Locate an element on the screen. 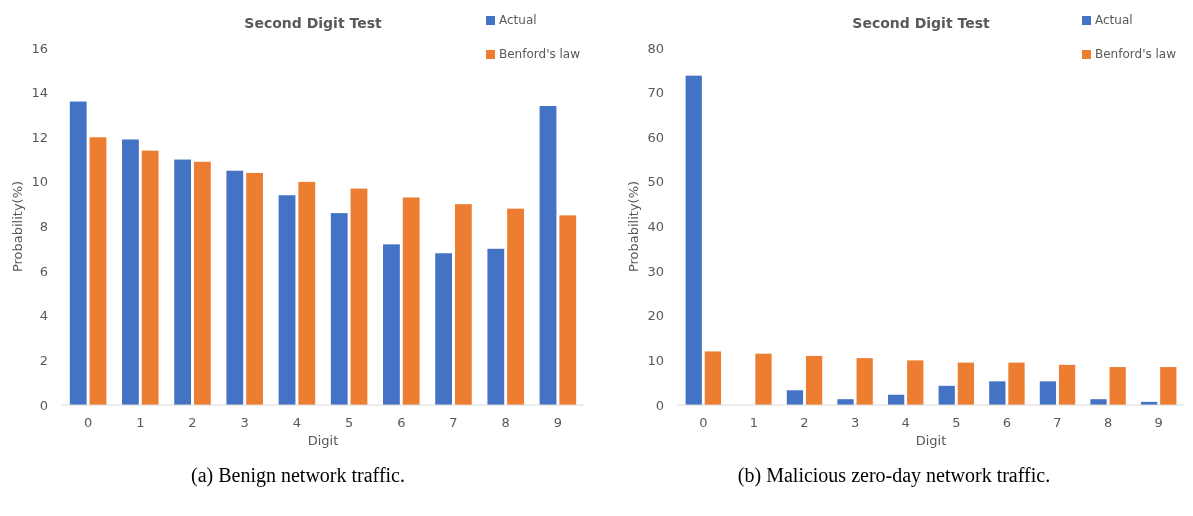  y-tick-label: 40 is located at coordinates (655, 227).